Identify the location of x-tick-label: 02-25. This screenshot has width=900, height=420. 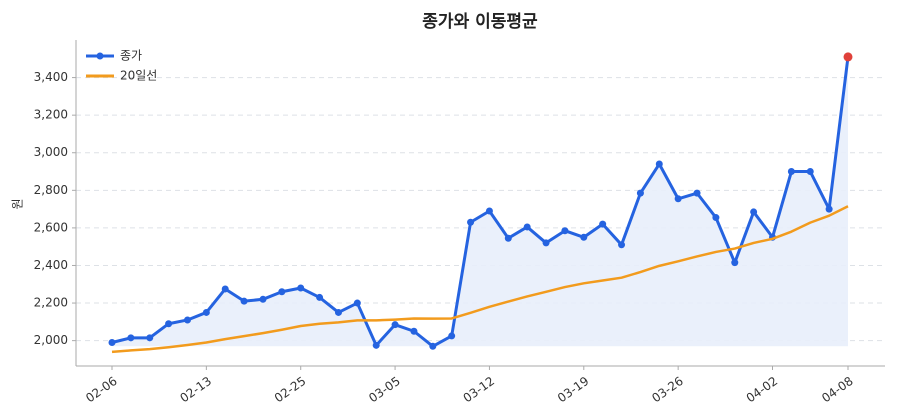
(290, 389).